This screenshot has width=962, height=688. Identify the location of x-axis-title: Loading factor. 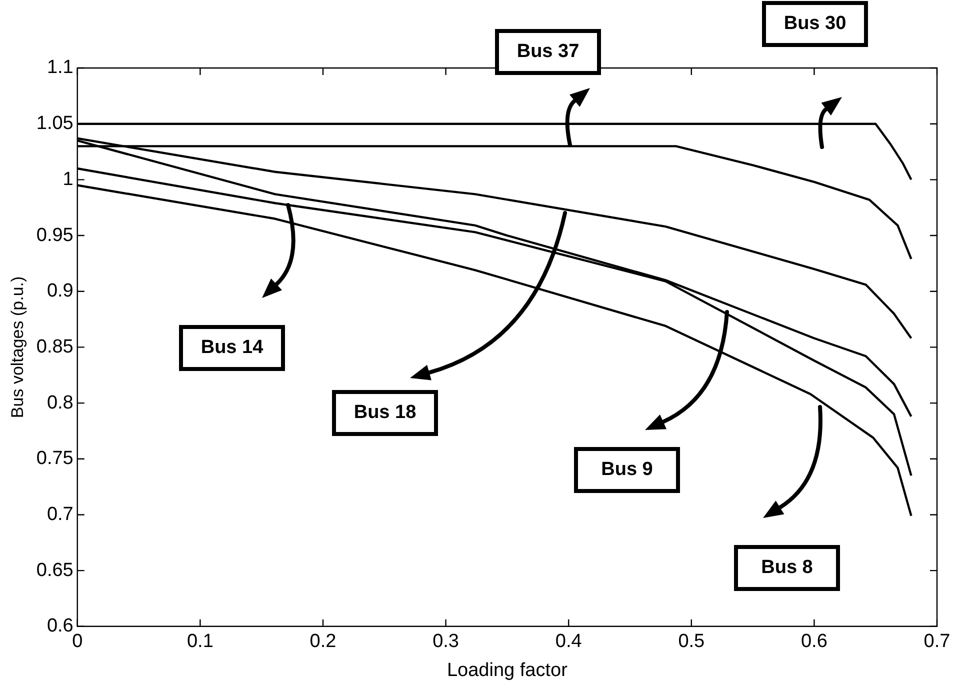
(507, 670).